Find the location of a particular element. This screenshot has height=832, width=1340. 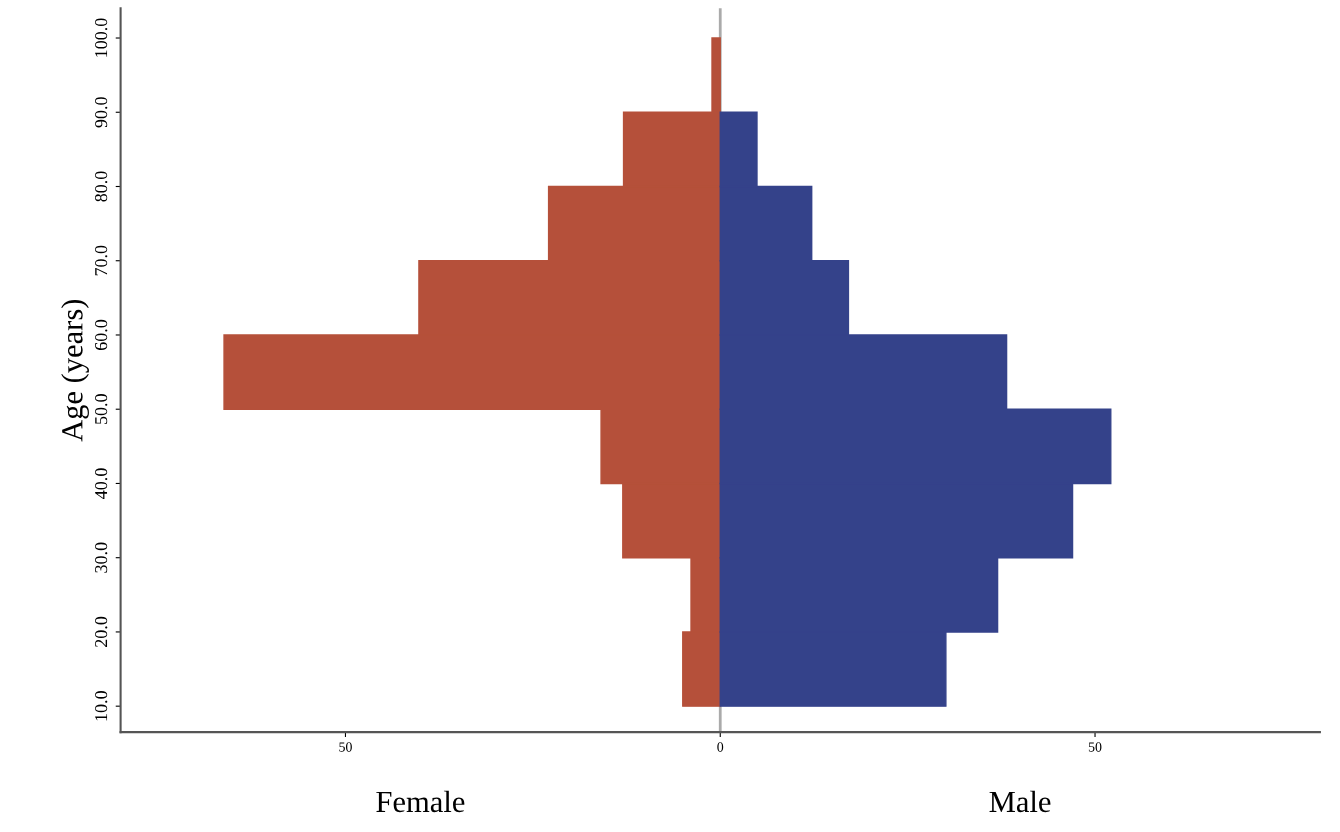

text: Female is located at coordinates (420, 801).